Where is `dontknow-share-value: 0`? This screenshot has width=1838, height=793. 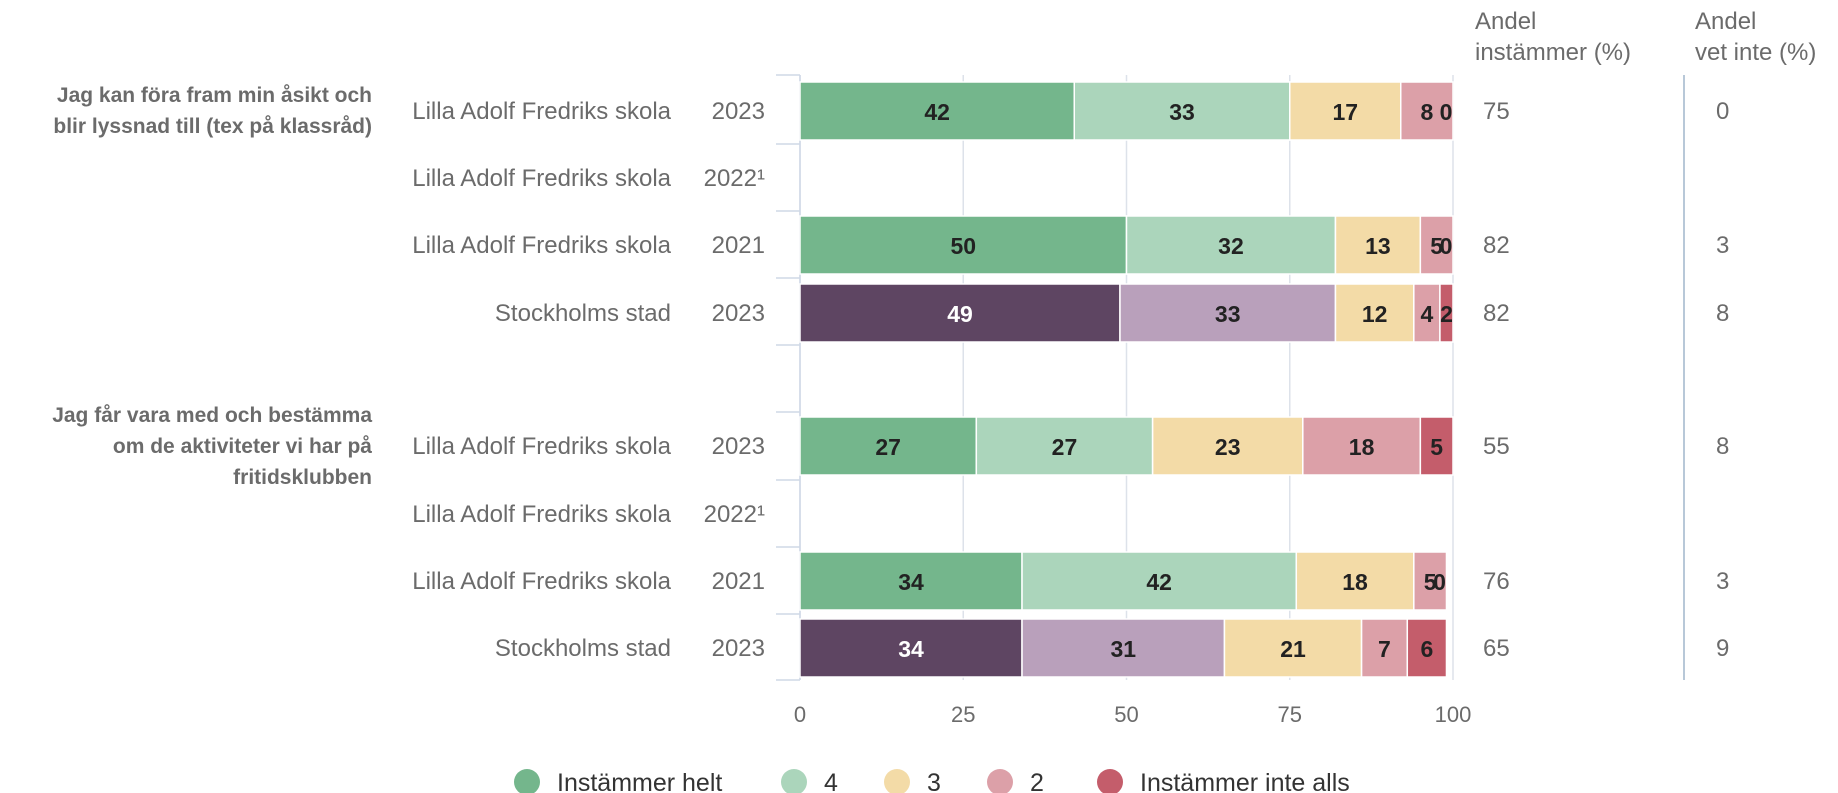
dontknow-share-value: 0 is located at coordinates (1722, 111).